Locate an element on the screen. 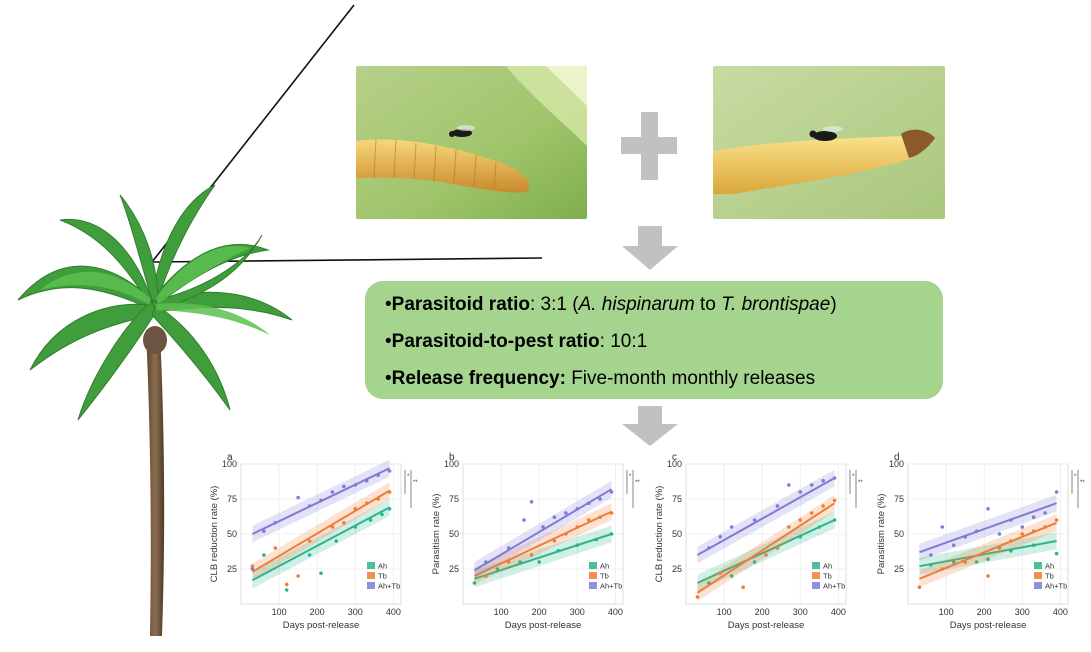 This screenshot has width=1091, height=652. panel-label: c is located at coordinates (674, 457).